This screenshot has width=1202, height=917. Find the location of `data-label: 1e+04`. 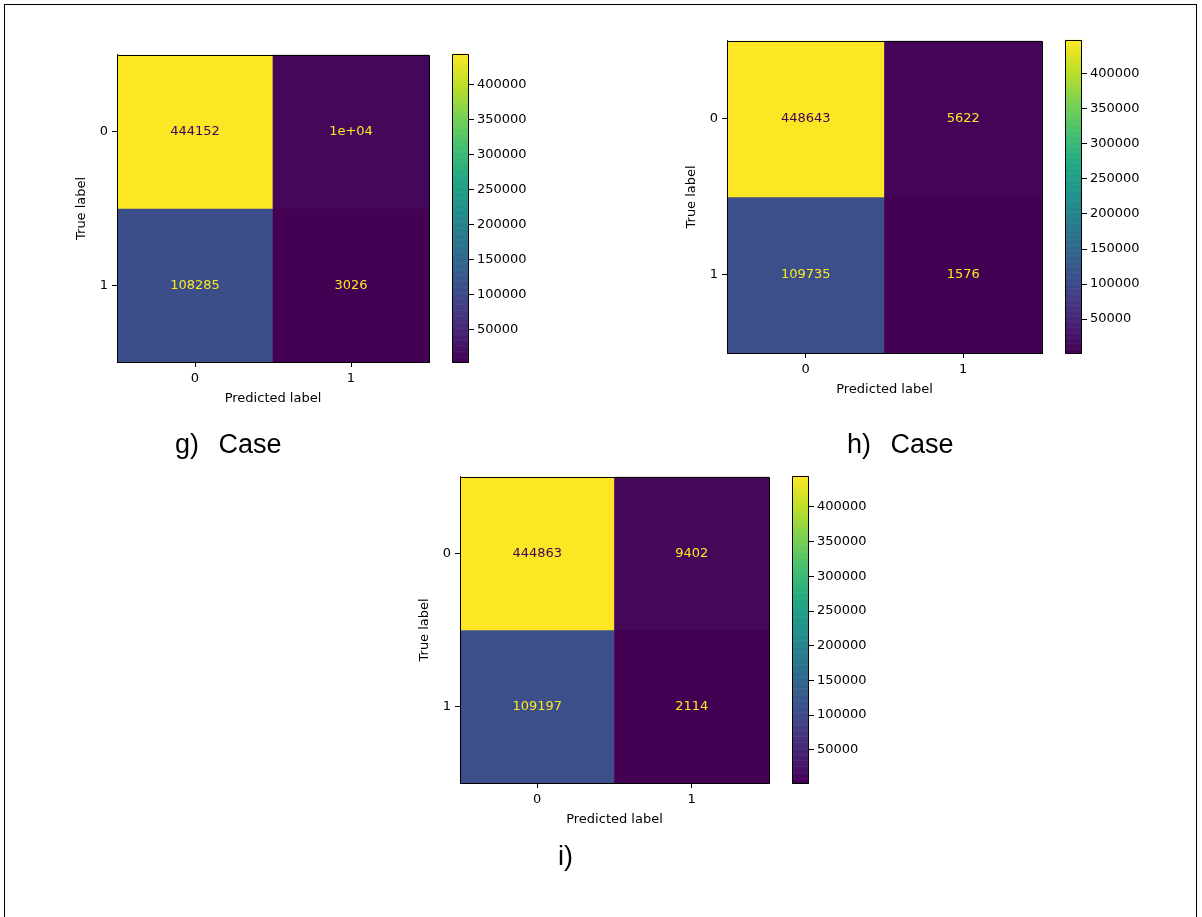

data-label: 1e+04 is located at coordinates (351, 130).